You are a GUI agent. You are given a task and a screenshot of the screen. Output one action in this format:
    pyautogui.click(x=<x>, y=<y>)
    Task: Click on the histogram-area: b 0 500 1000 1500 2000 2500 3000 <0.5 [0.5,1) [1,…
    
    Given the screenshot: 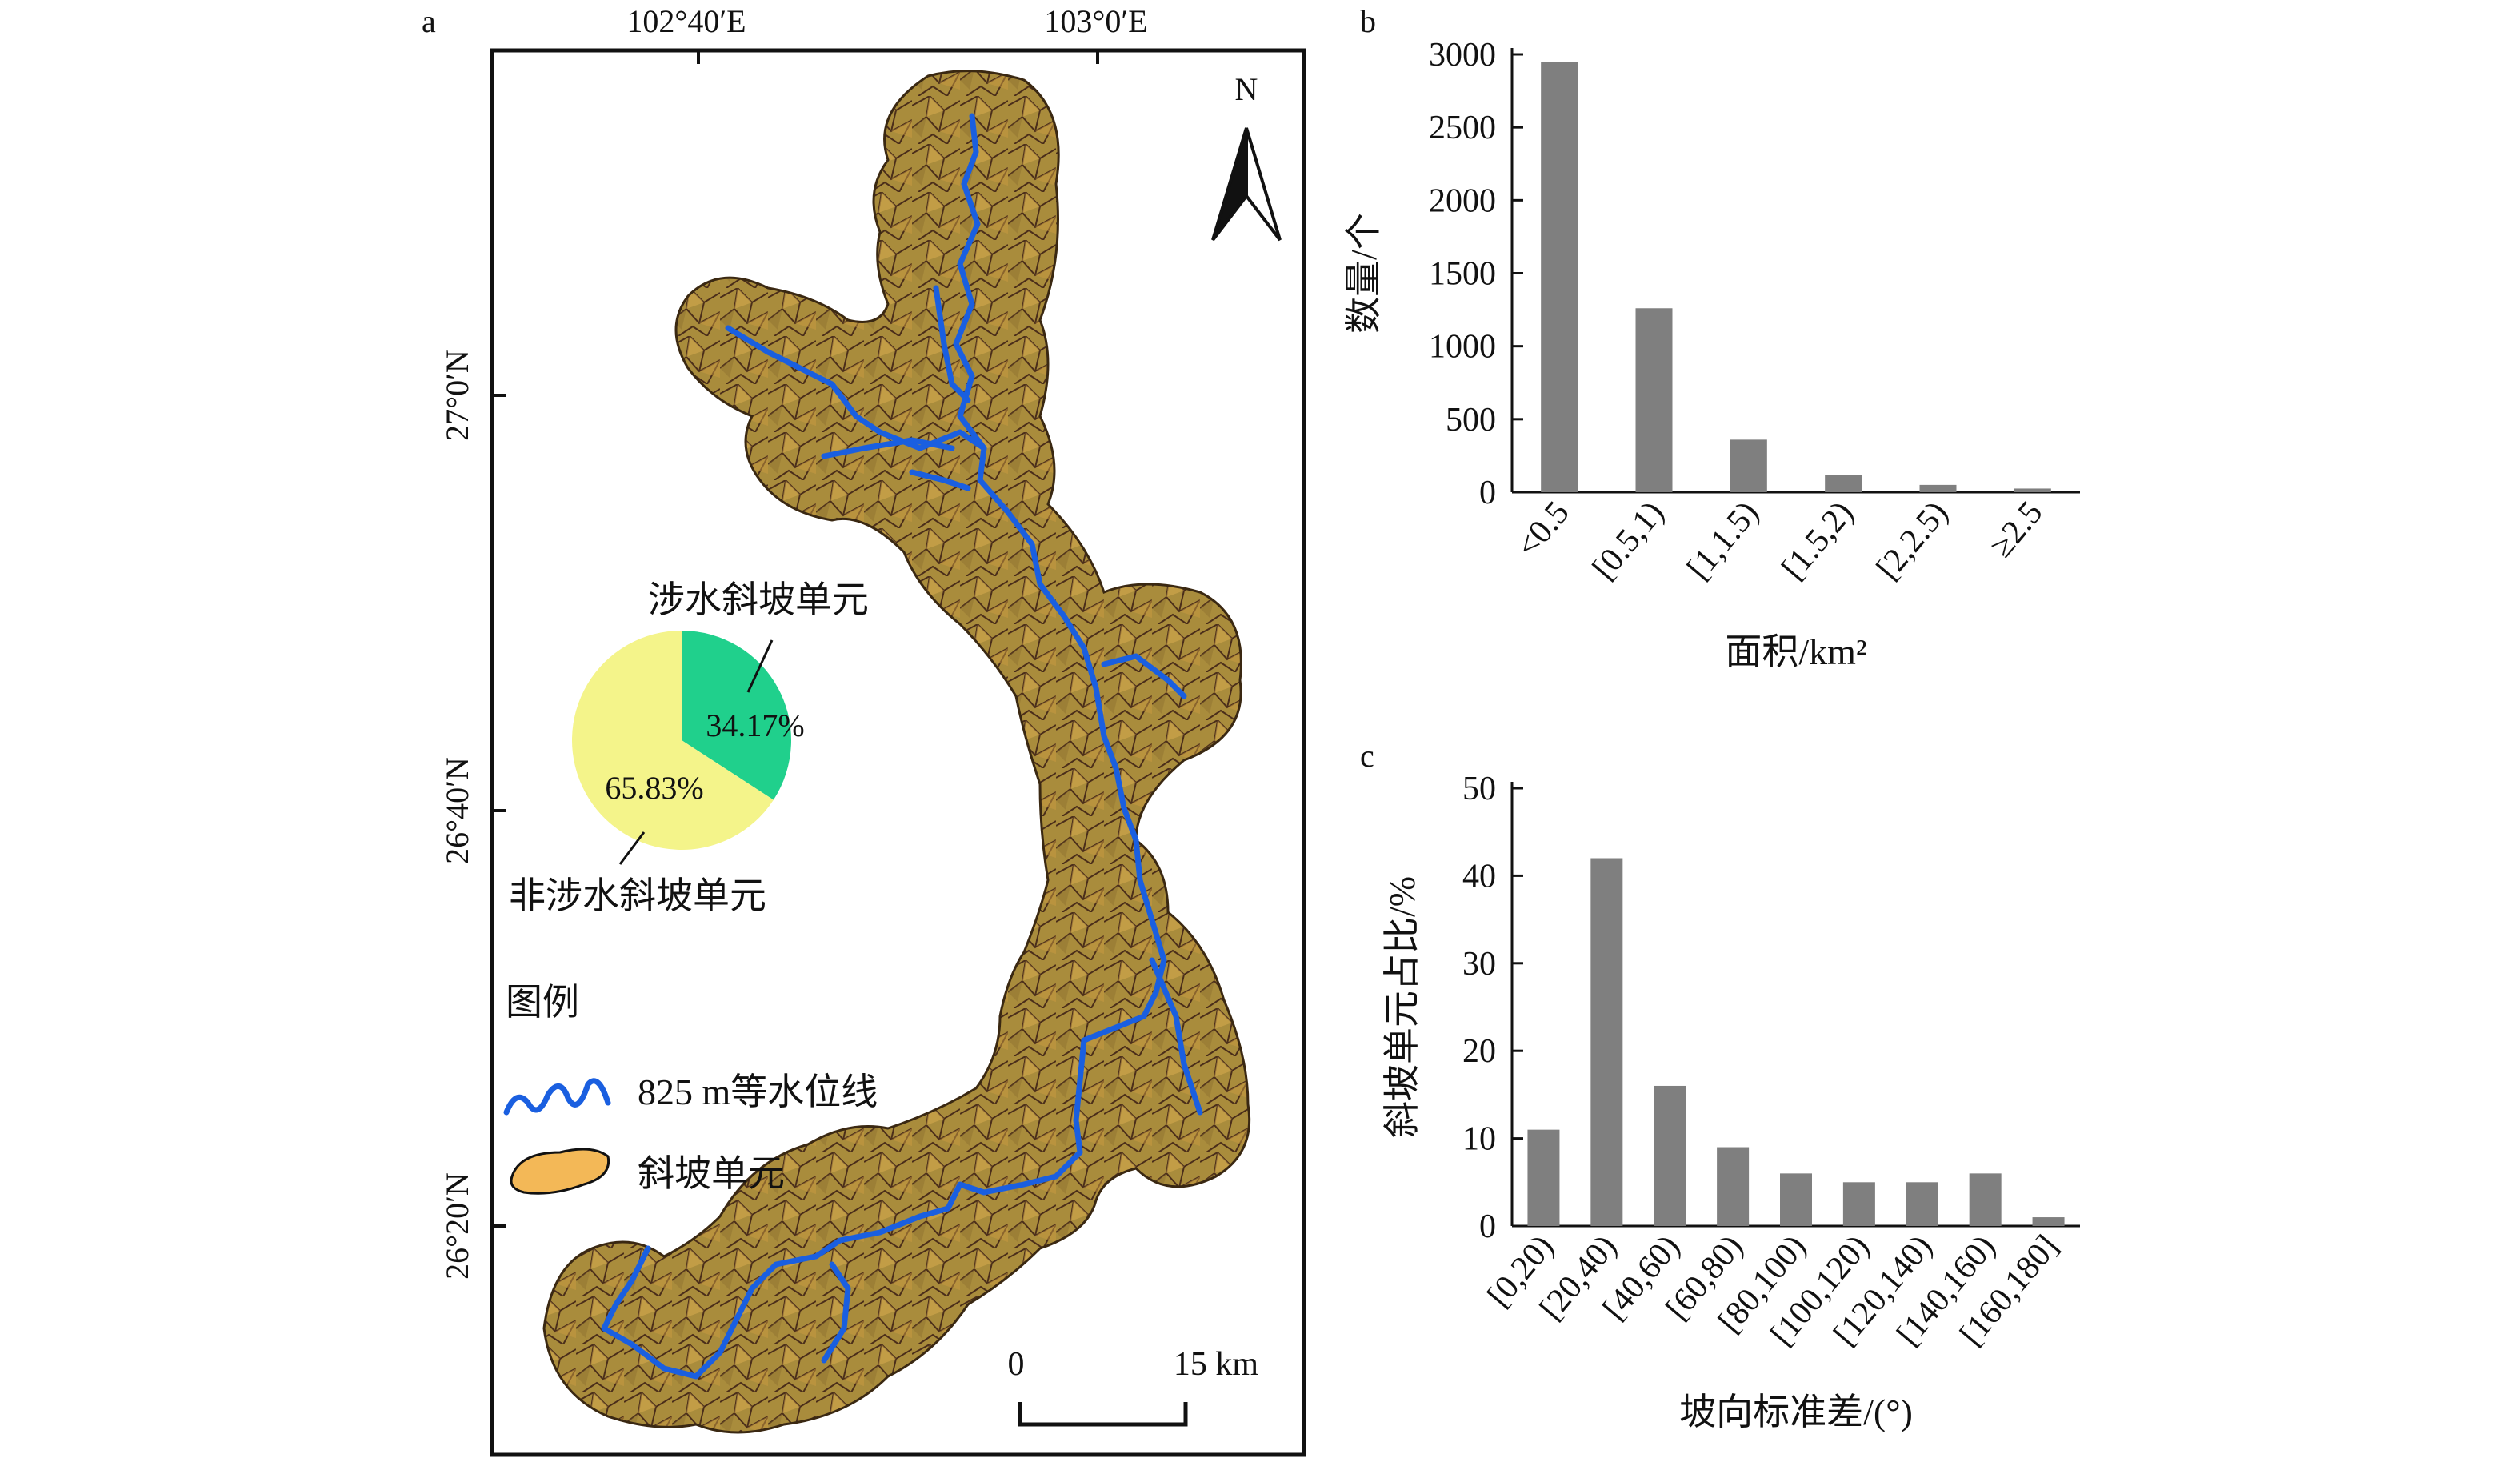 What is the action you would take?
    pyautogui.click(x=1711, y=337)
    